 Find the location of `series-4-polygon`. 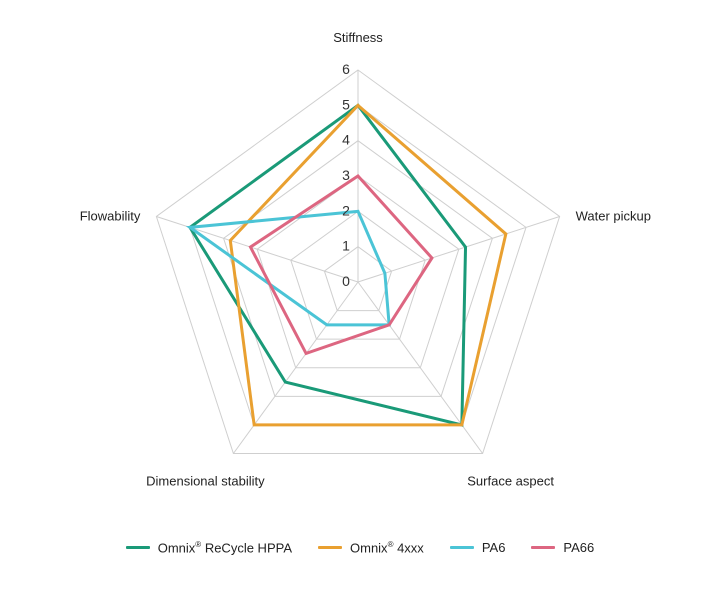

series-4-polygon is located at coordinates (341, 265).